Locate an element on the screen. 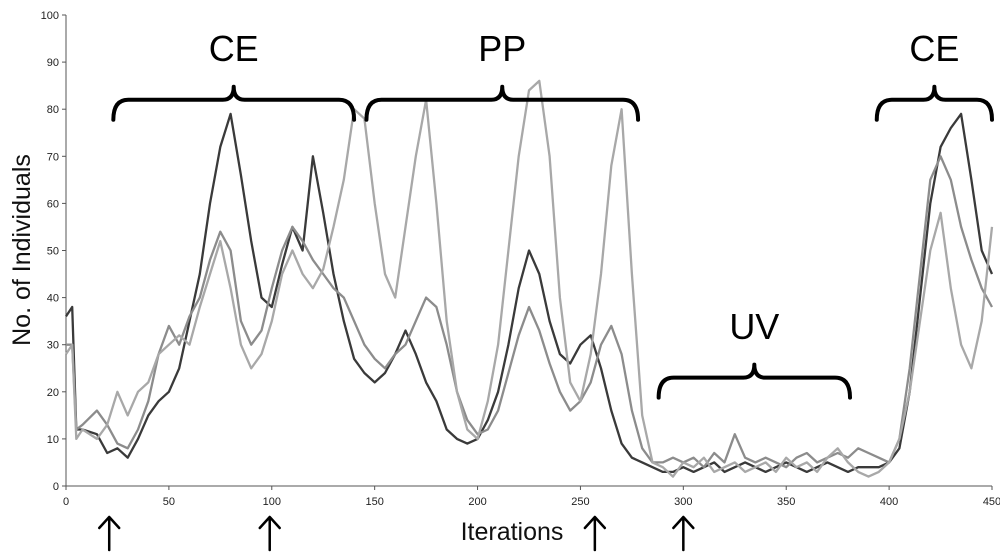 Image resolution: width=1000 pixels, height=556 pixels. x-tick-label: 0 is located at coordinates (66, 502).